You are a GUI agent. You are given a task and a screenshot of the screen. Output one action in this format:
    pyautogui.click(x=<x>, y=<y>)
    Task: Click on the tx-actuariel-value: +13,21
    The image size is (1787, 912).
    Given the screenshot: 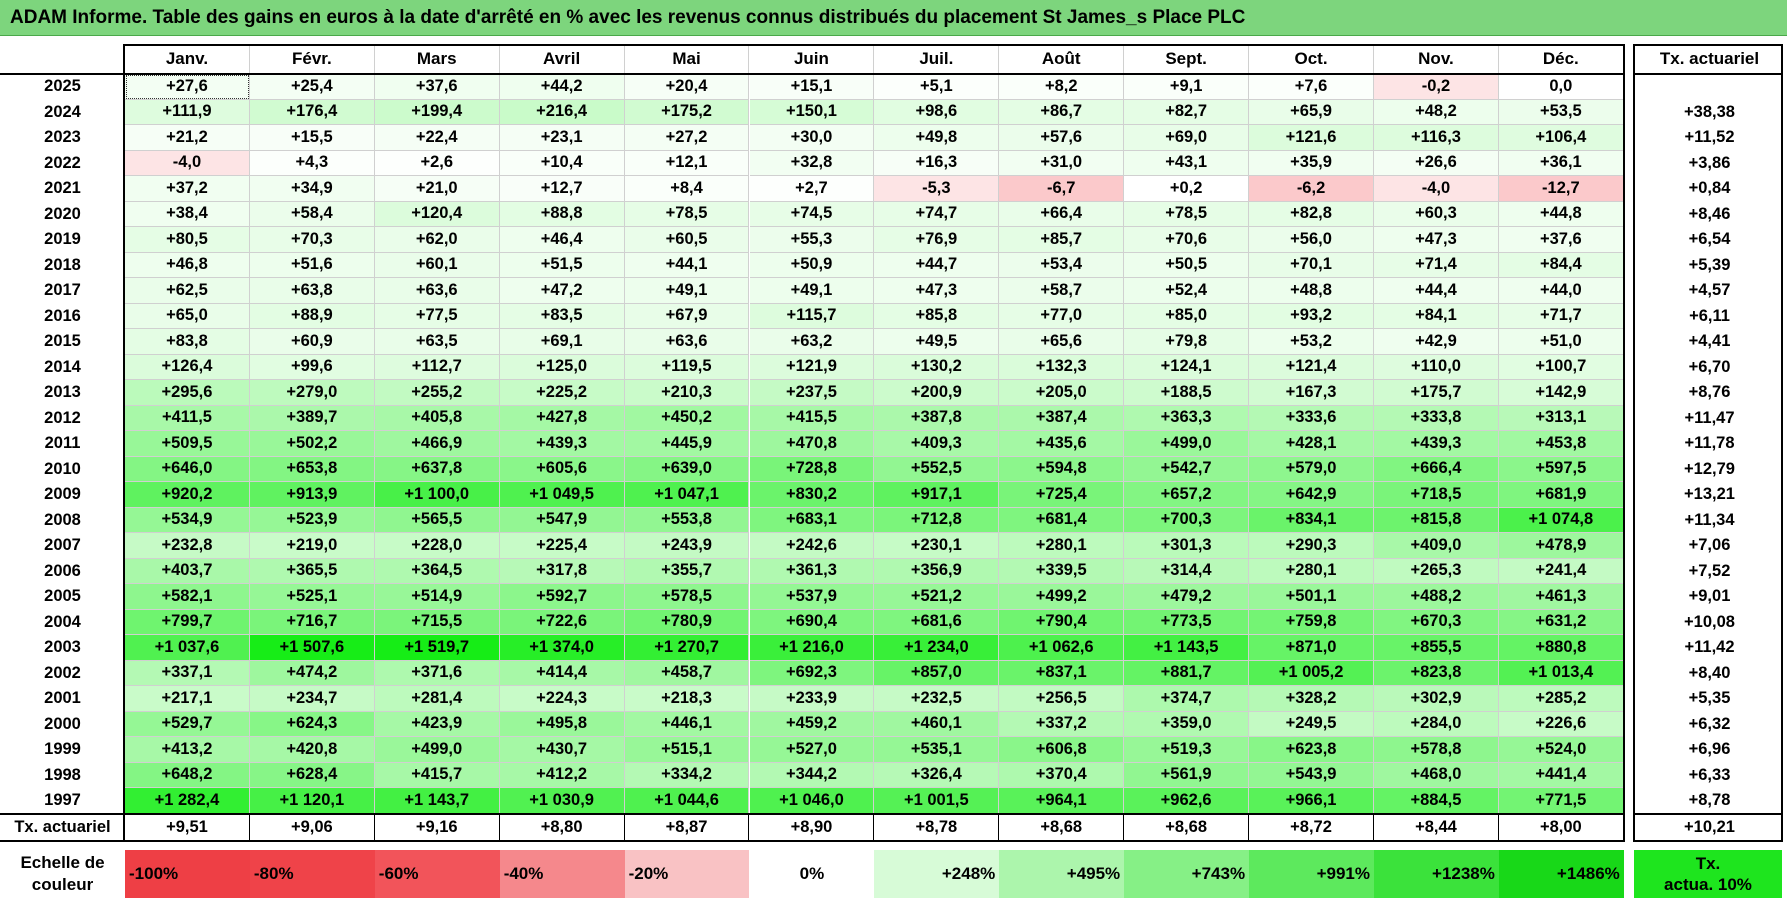 What is the action you would take?
    pyautogui.click(x=1709, y=494)
    